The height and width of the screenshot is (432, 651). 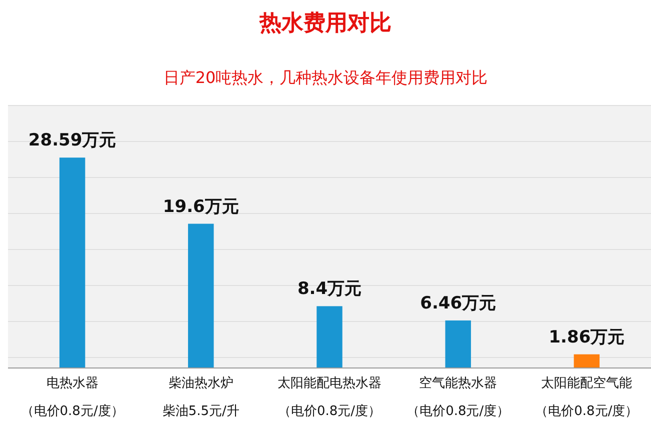 I want to click on text: 柴油5.5元/升, so click(x=201, y=411).